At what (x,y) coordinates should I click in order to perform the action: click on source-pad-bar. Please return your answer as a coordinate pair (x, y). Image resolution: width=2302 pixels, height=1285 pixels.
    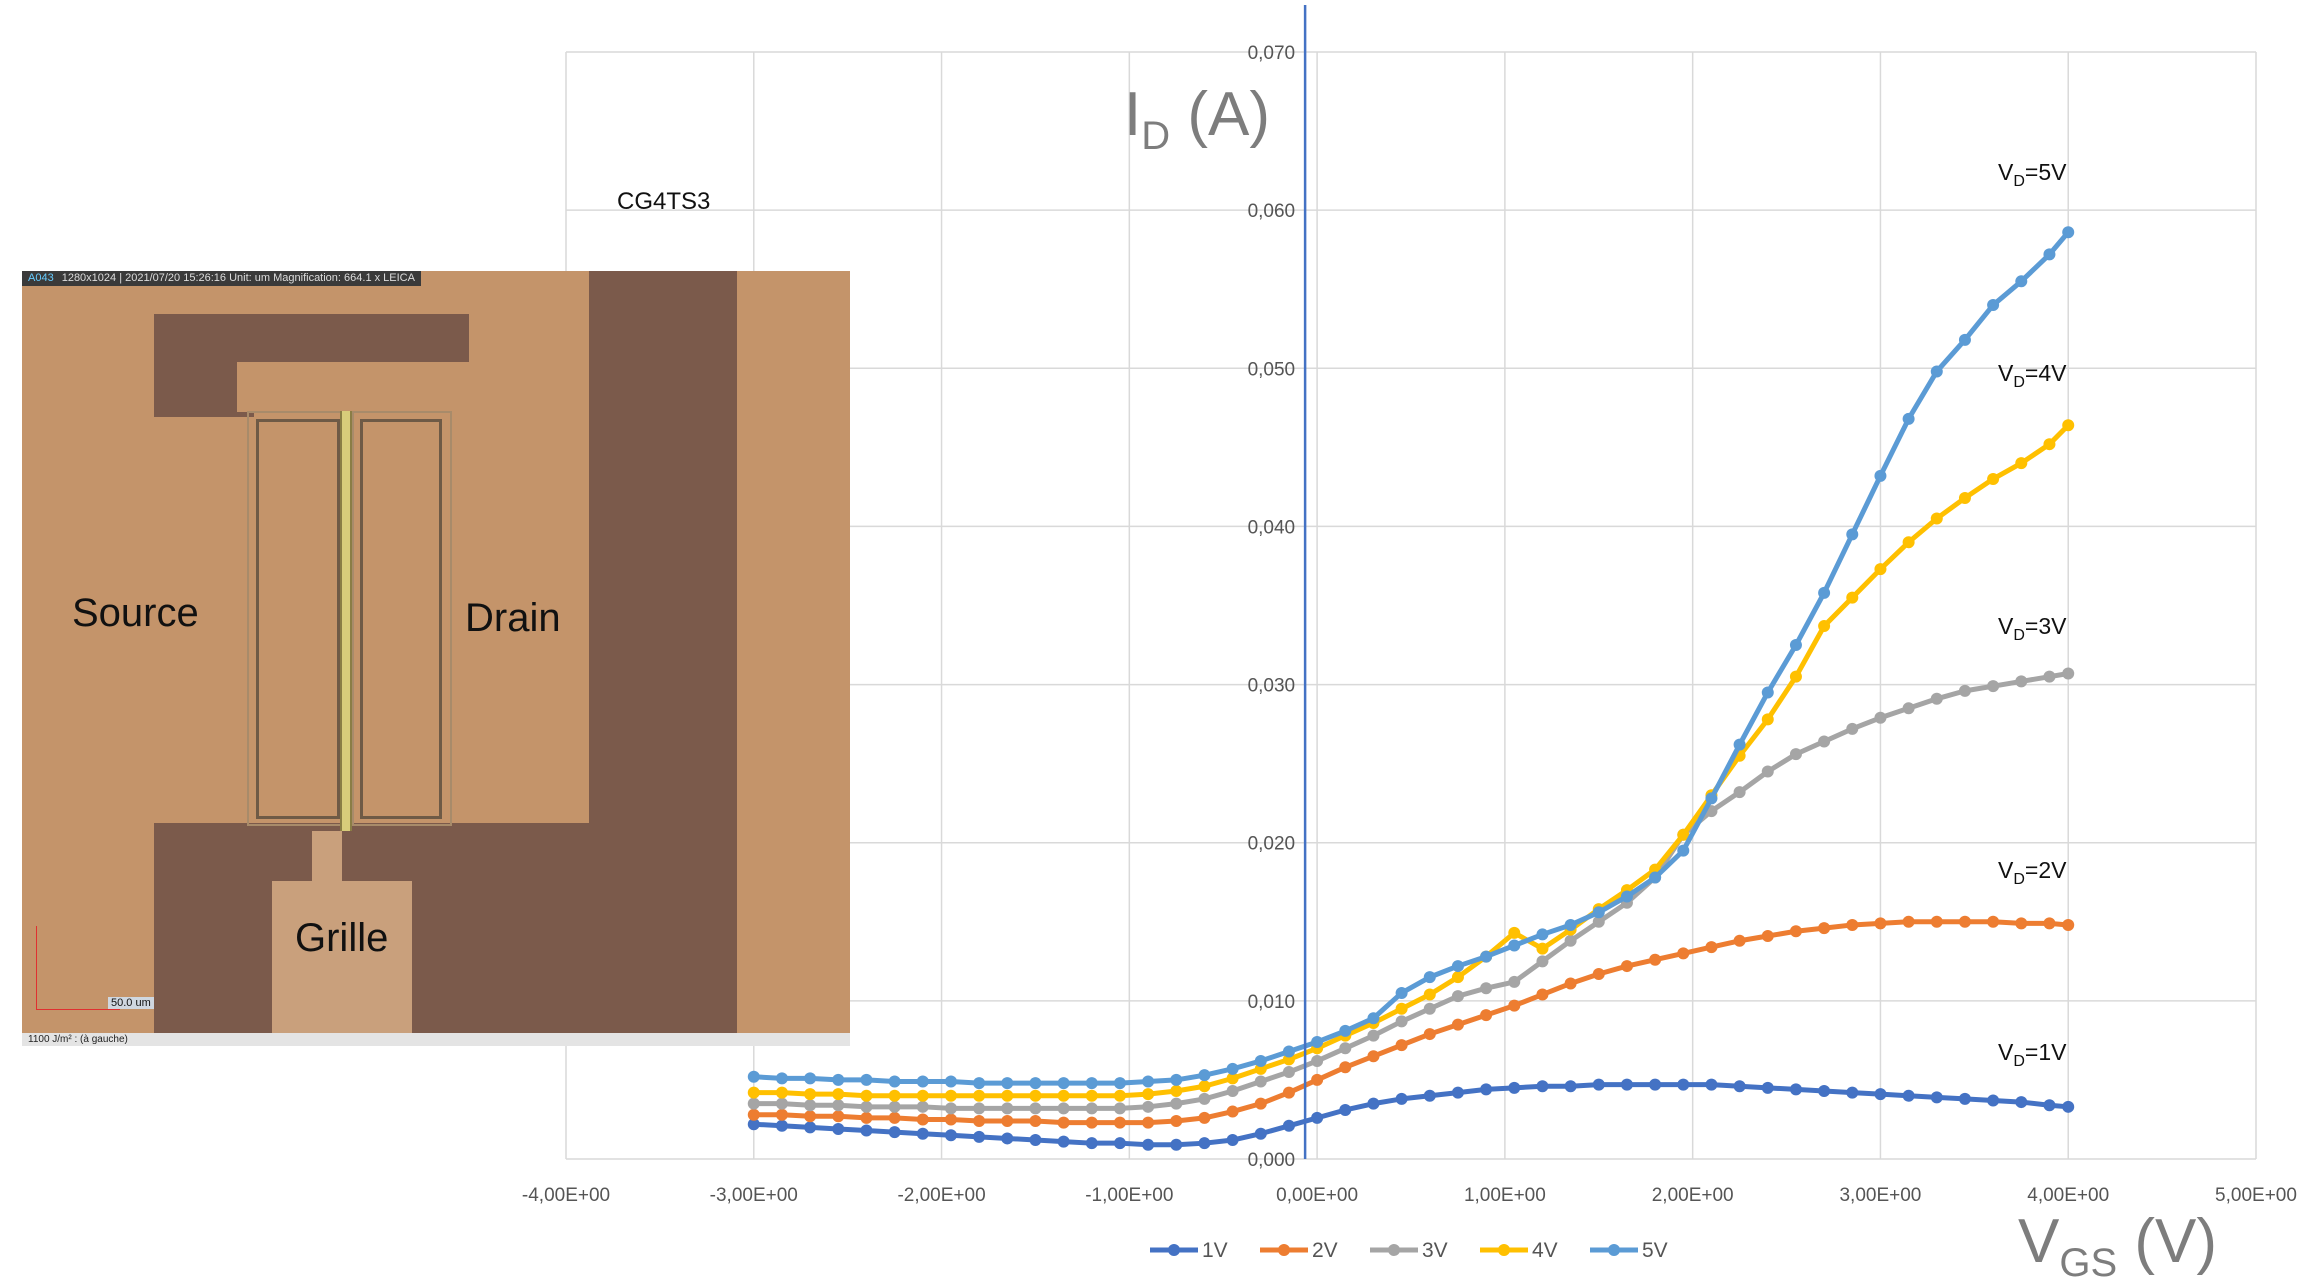
    Looking at the image, I should click on (311, 338).